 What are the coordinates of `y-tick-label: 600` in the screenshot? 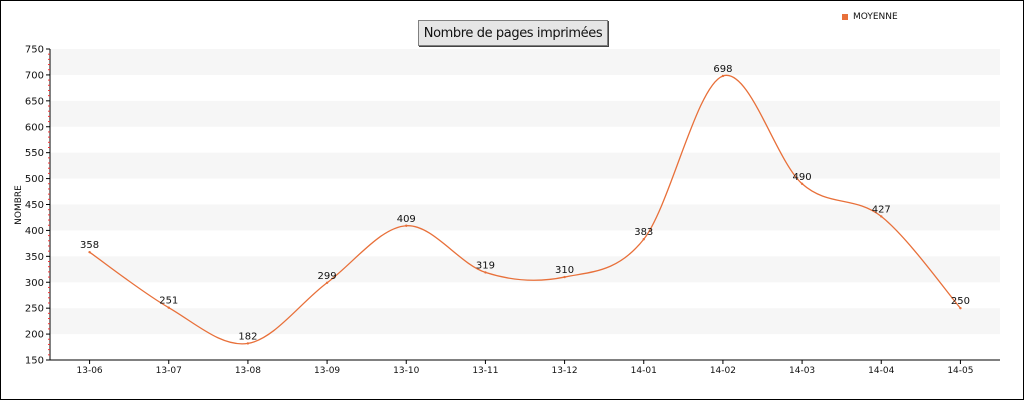 It's located at (34, 127).